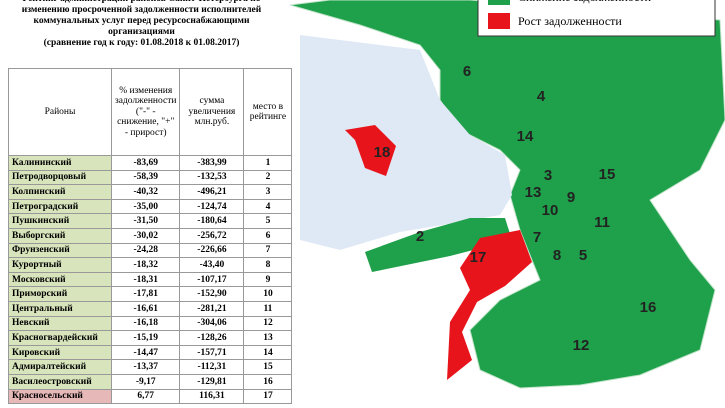 This screenshot has width=725, height=408. Describe the element at coordinates (585, 2) in the screenshot. I see `legend-label: Снижение задолженности` at that location.